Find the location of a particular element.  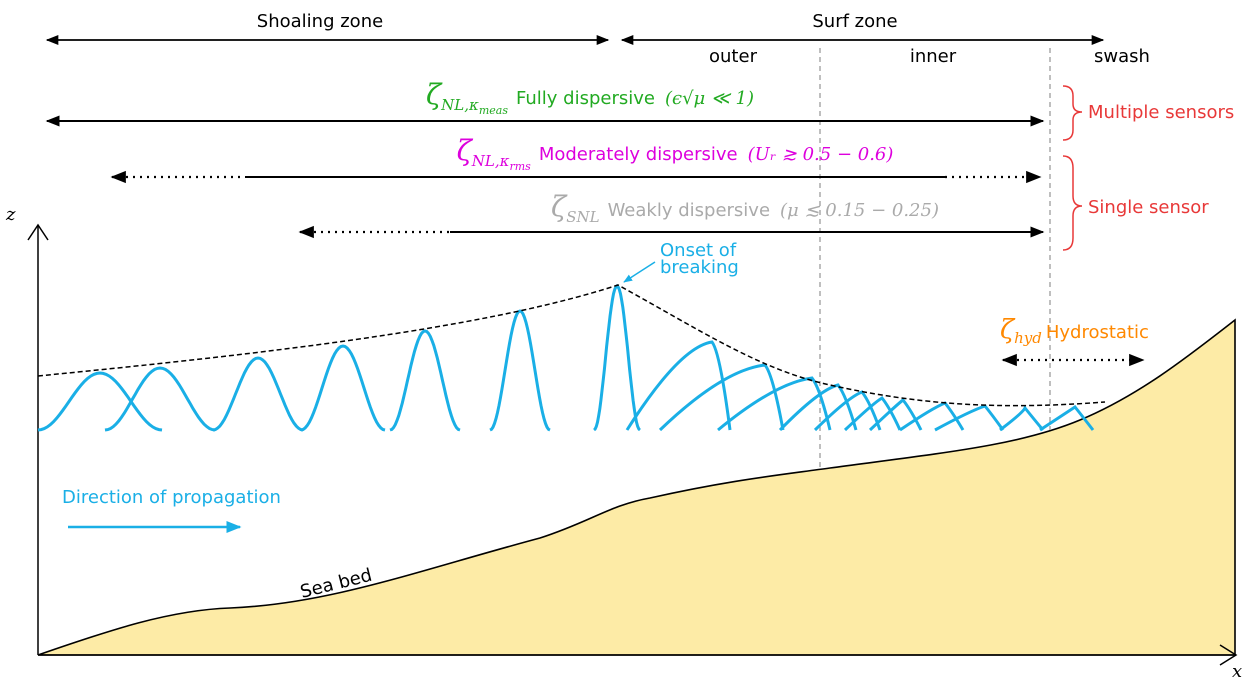

model-label: ζSNL Weakly dispersive (μ ≲ 0.15 − 0.25) is located at coordinates (745, 208).